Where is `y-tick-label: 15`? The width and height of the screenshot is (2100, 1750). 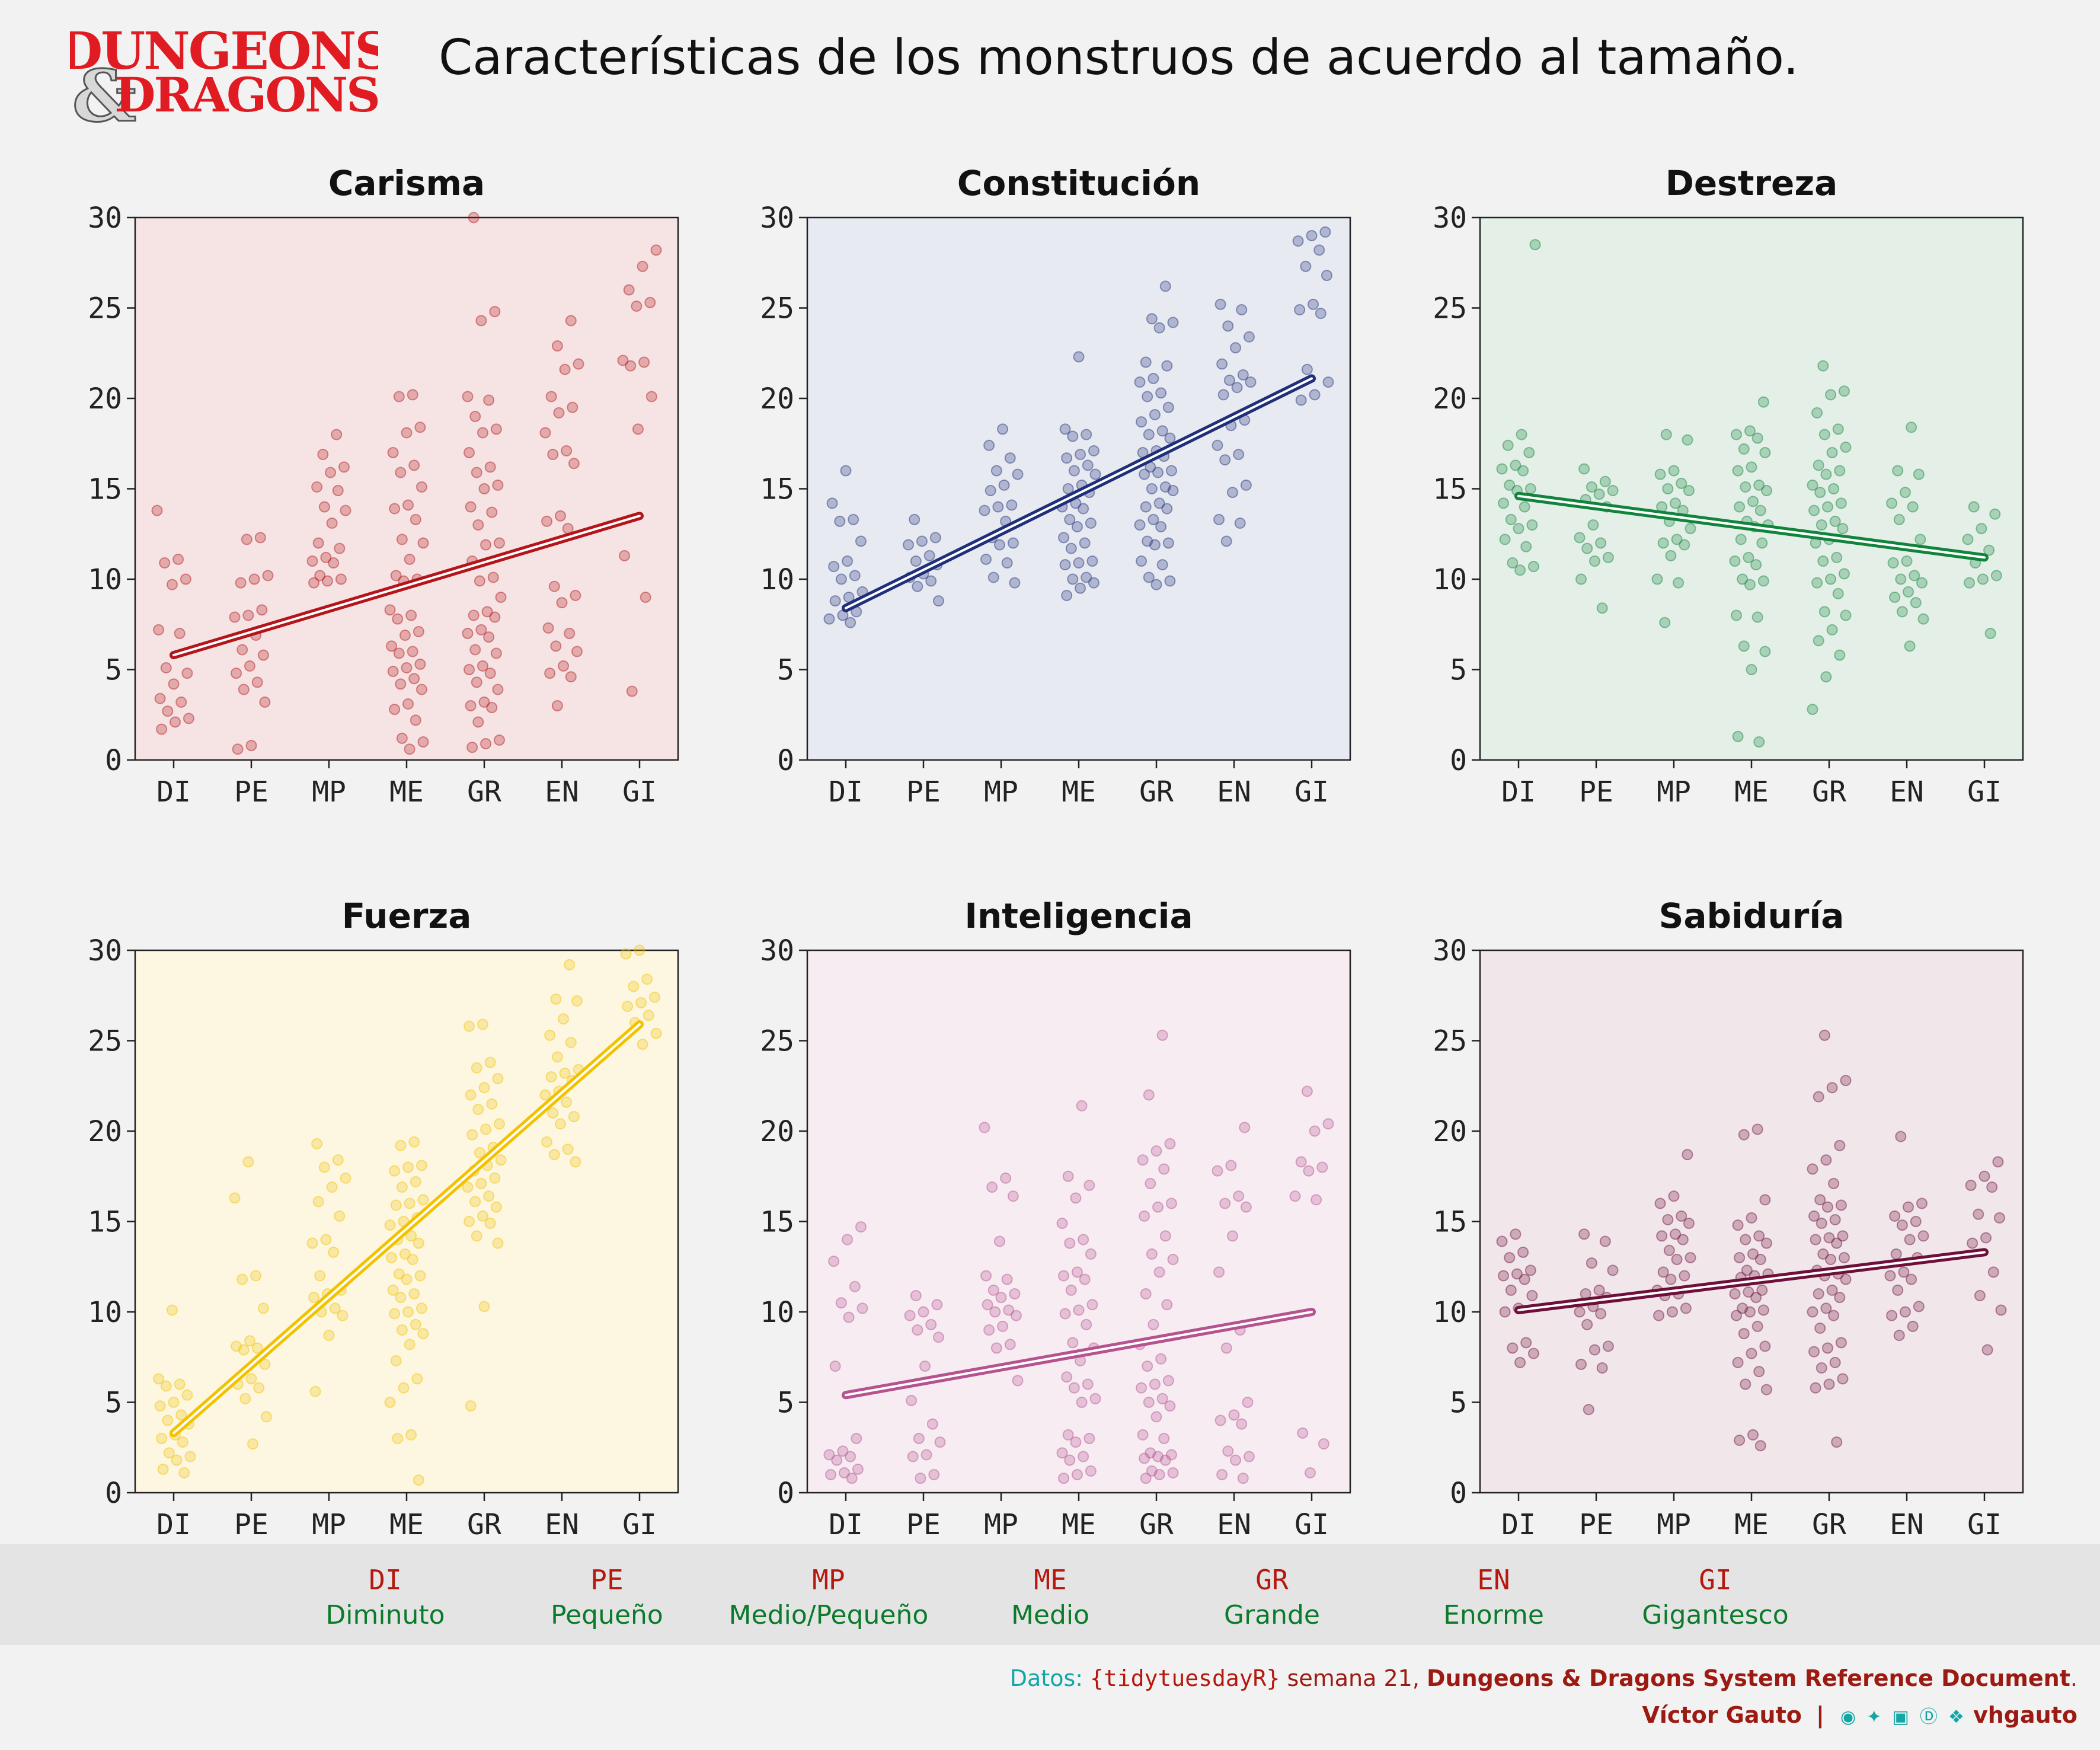 y-tick-label: 15 is located at coordinates (1450, 1223).